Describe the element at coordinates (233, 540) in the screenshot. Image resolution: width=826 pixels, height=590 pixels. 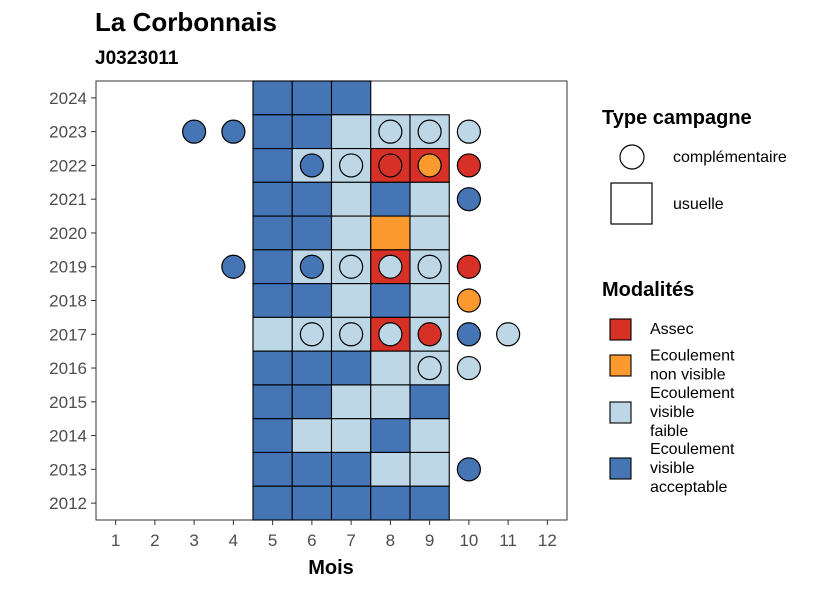
I see `x-tick-label: 4` at that location.